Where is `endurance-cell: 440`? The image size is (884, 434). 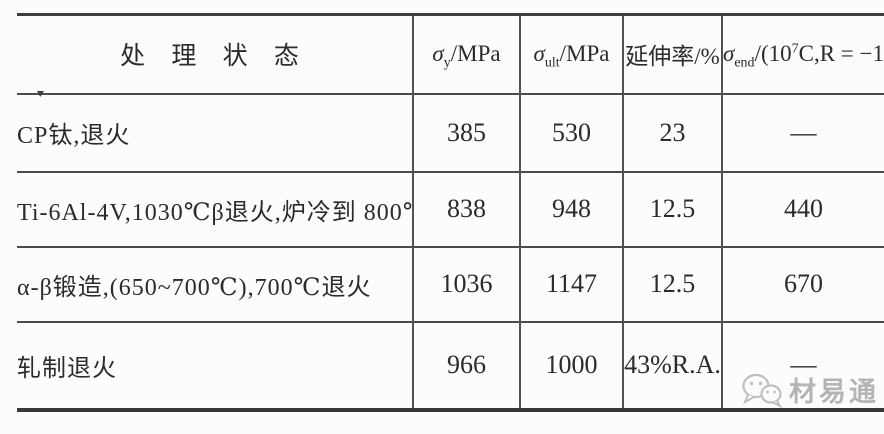 endurance-cell: 440 is located at coordinates (803, 208).